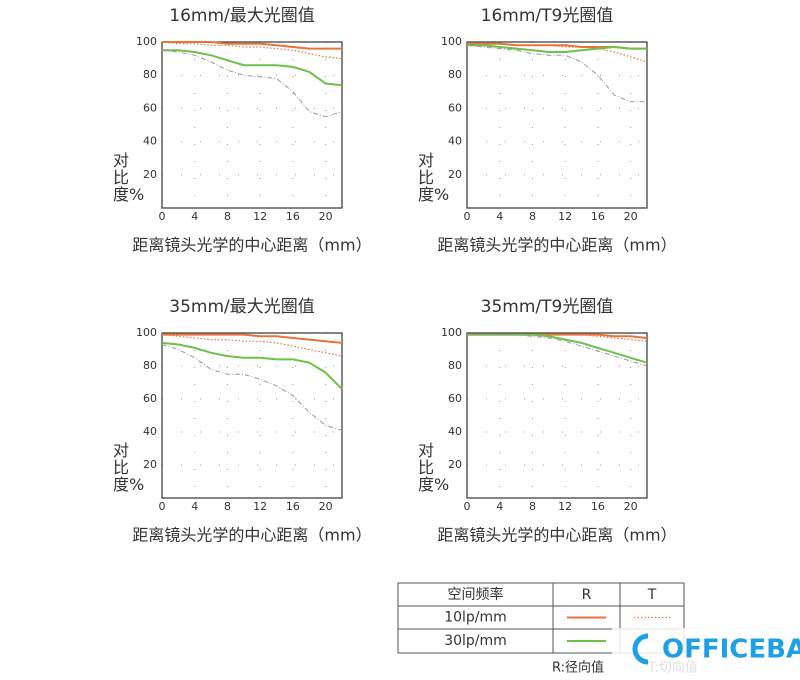 Image resolution: width=800 pixels, height=680 pixels. I want to click on watermark-icon, so click(640, 649).